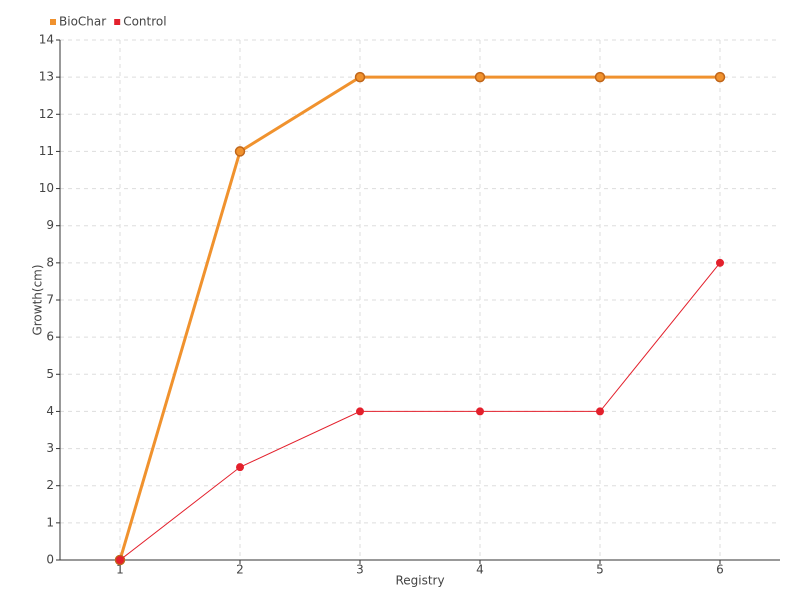  Describe the element at coordinates (46, 114) in the screenshot. I see `y-tick-label: 12` at that location.